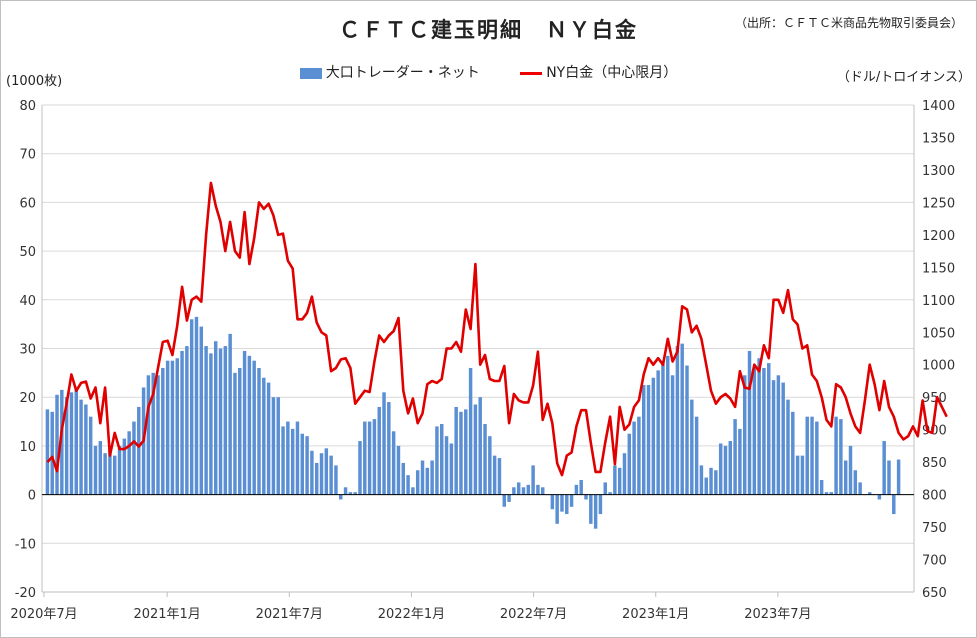  What do you see at coordinates (533, 614) in the screenshot?
I see `x-axis-tick-label: 2022年7月` at bounding box center [533, 614].